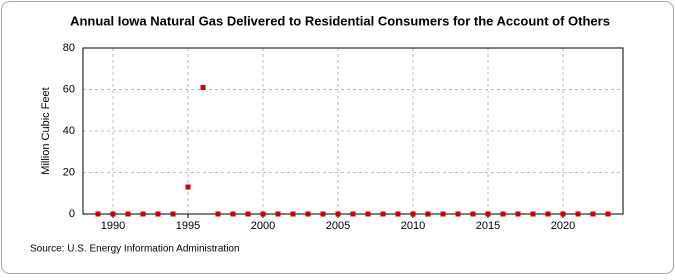 The image size is (675, 280). I want to click on y-tick-label: 60, so click(69, 89).